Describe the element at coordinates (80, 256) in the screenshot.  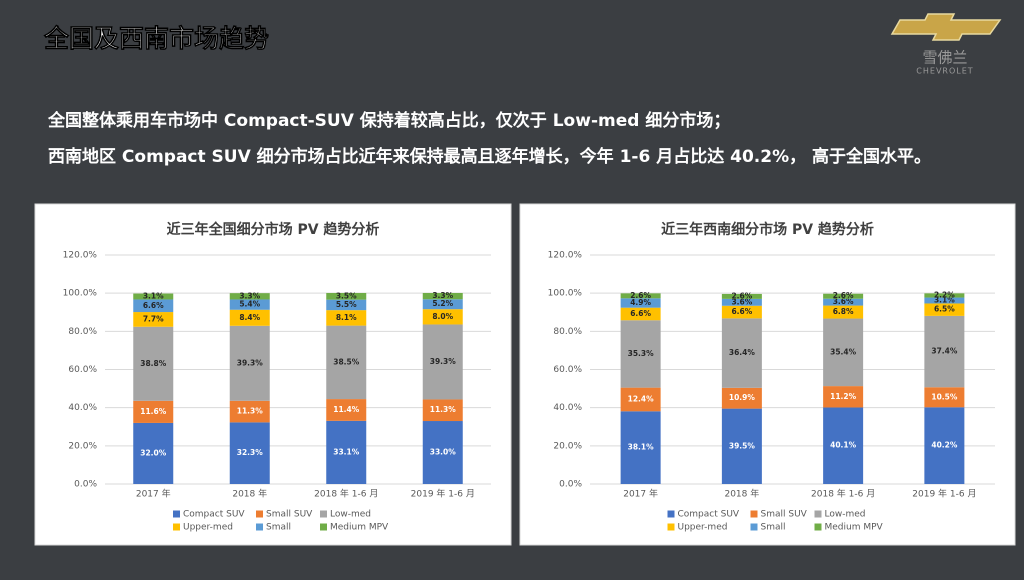
I see `y-tick-label: 120.0%` at that location.